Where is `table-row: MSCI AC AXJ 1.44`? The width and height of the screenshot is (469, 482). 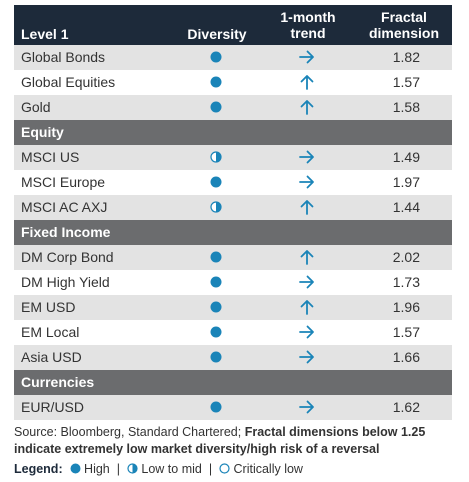 table-row: MSCI AC AXJ 1.44 is located at coordinates (233, 207).